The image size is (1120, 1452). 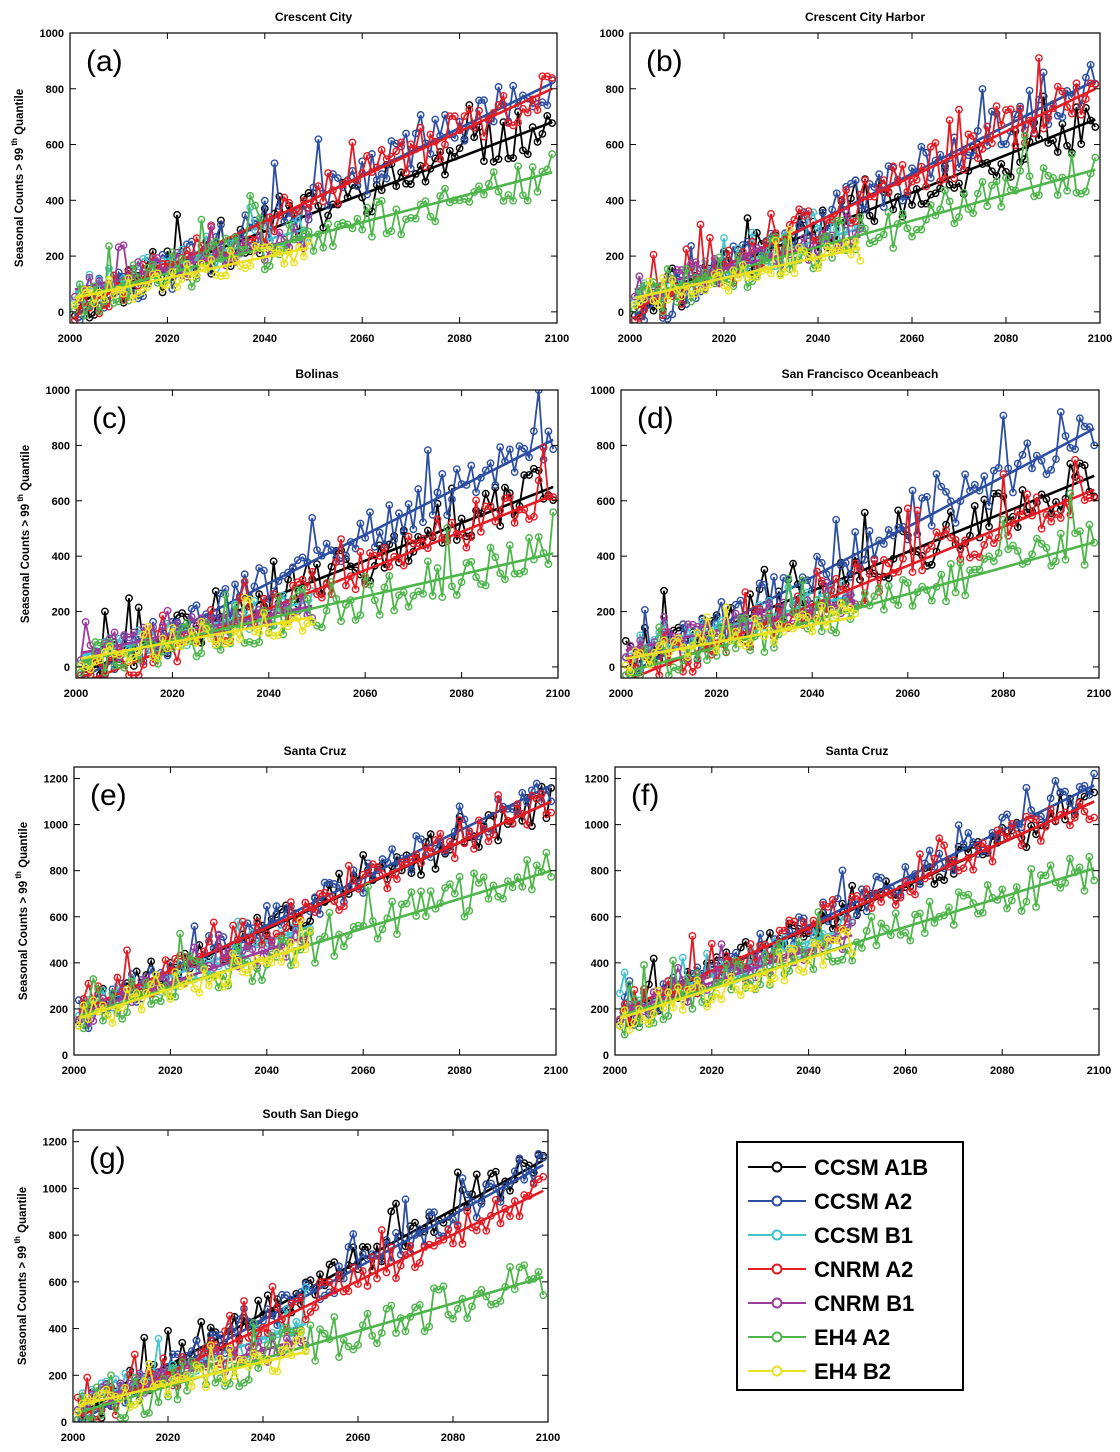 What do you see at coordinates (362, 339) in the screenshot?
I see `x-tick-label: 2060` at bounding box center [362, 339].